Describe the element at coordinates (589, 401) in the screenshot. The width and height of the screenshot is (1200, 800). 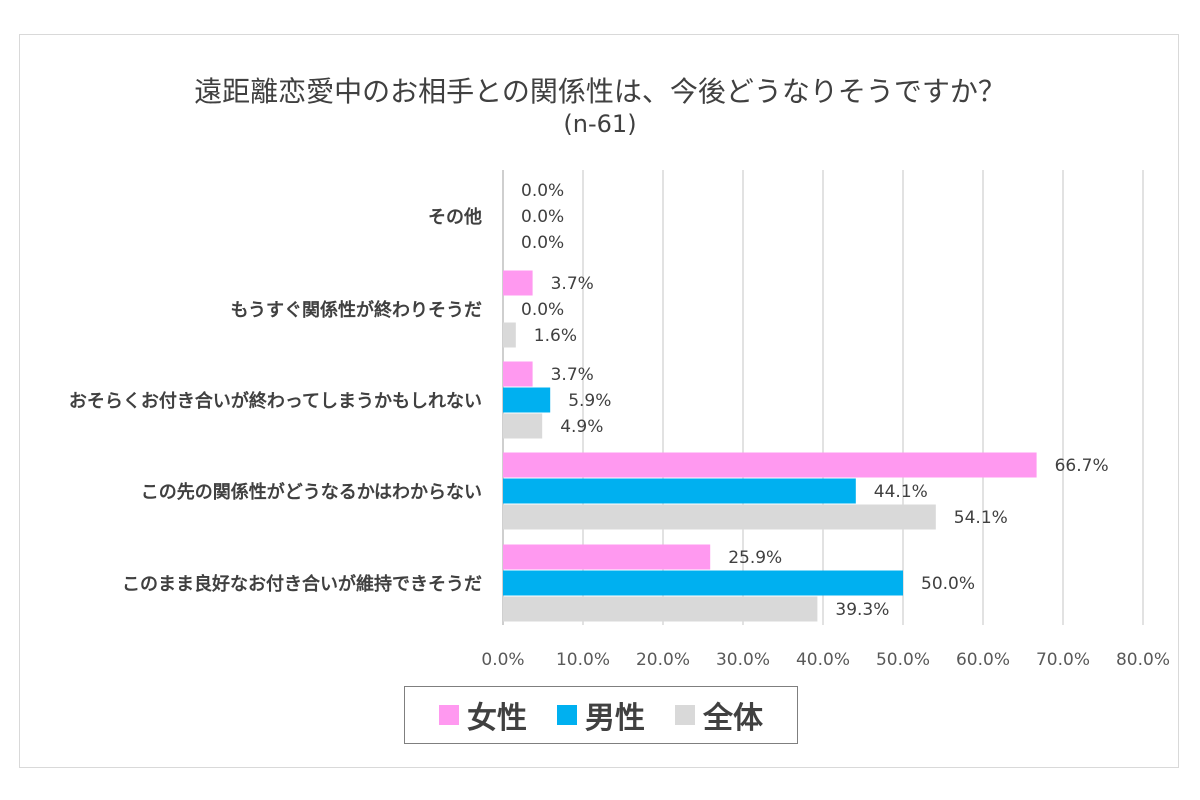
I see `data-label: 5.9%` at that location.